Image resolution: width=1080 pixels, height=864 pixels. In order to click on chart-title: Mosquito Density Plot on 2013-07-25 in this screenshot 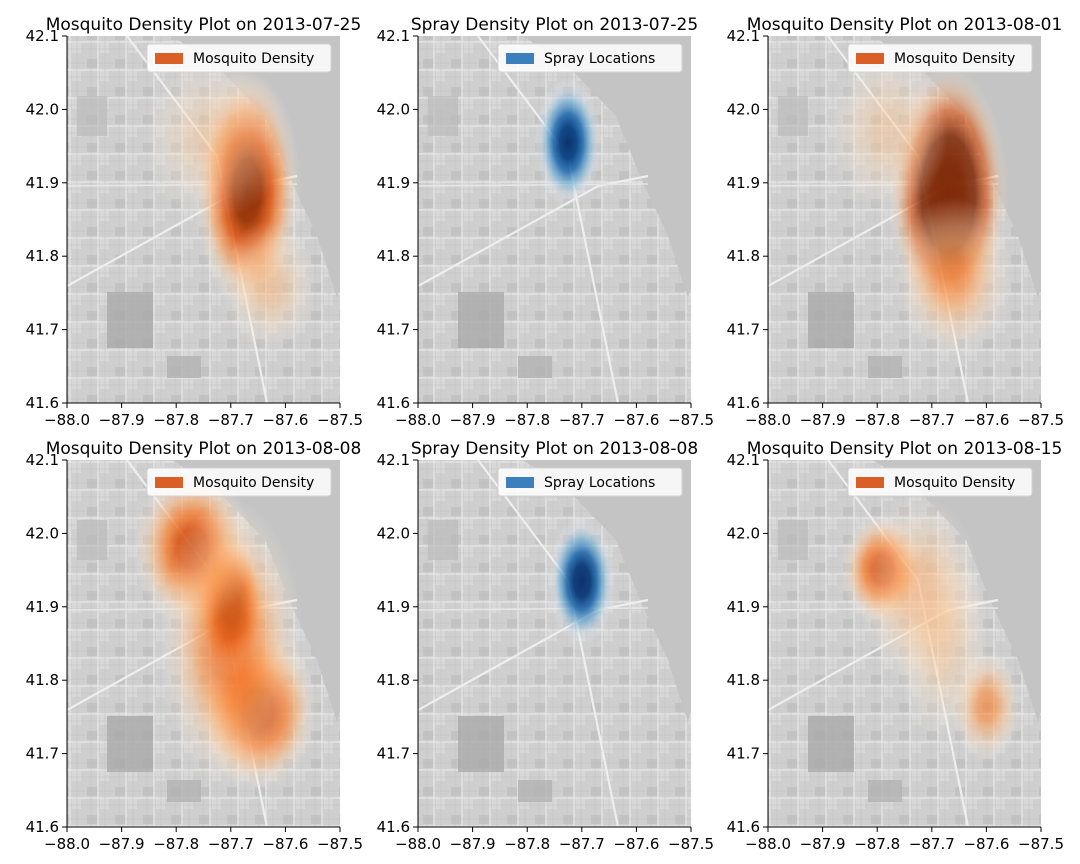, I will do `click(204, 25)`.